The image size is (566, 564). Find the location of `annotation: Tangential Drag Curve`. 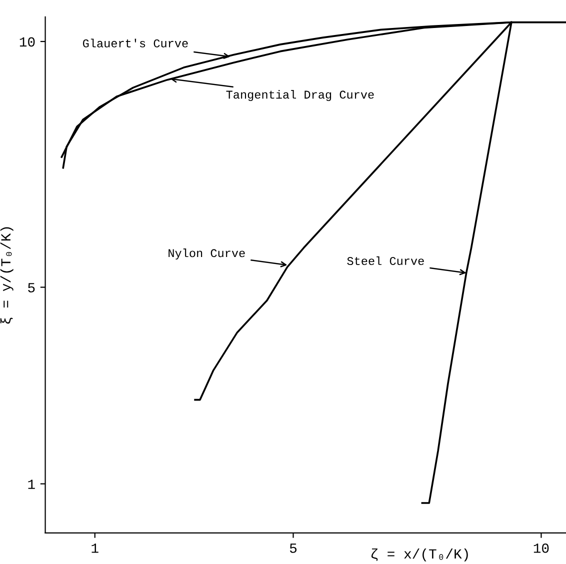

annotation: Tangential Drag Curve is located at coordinates (300, 96).